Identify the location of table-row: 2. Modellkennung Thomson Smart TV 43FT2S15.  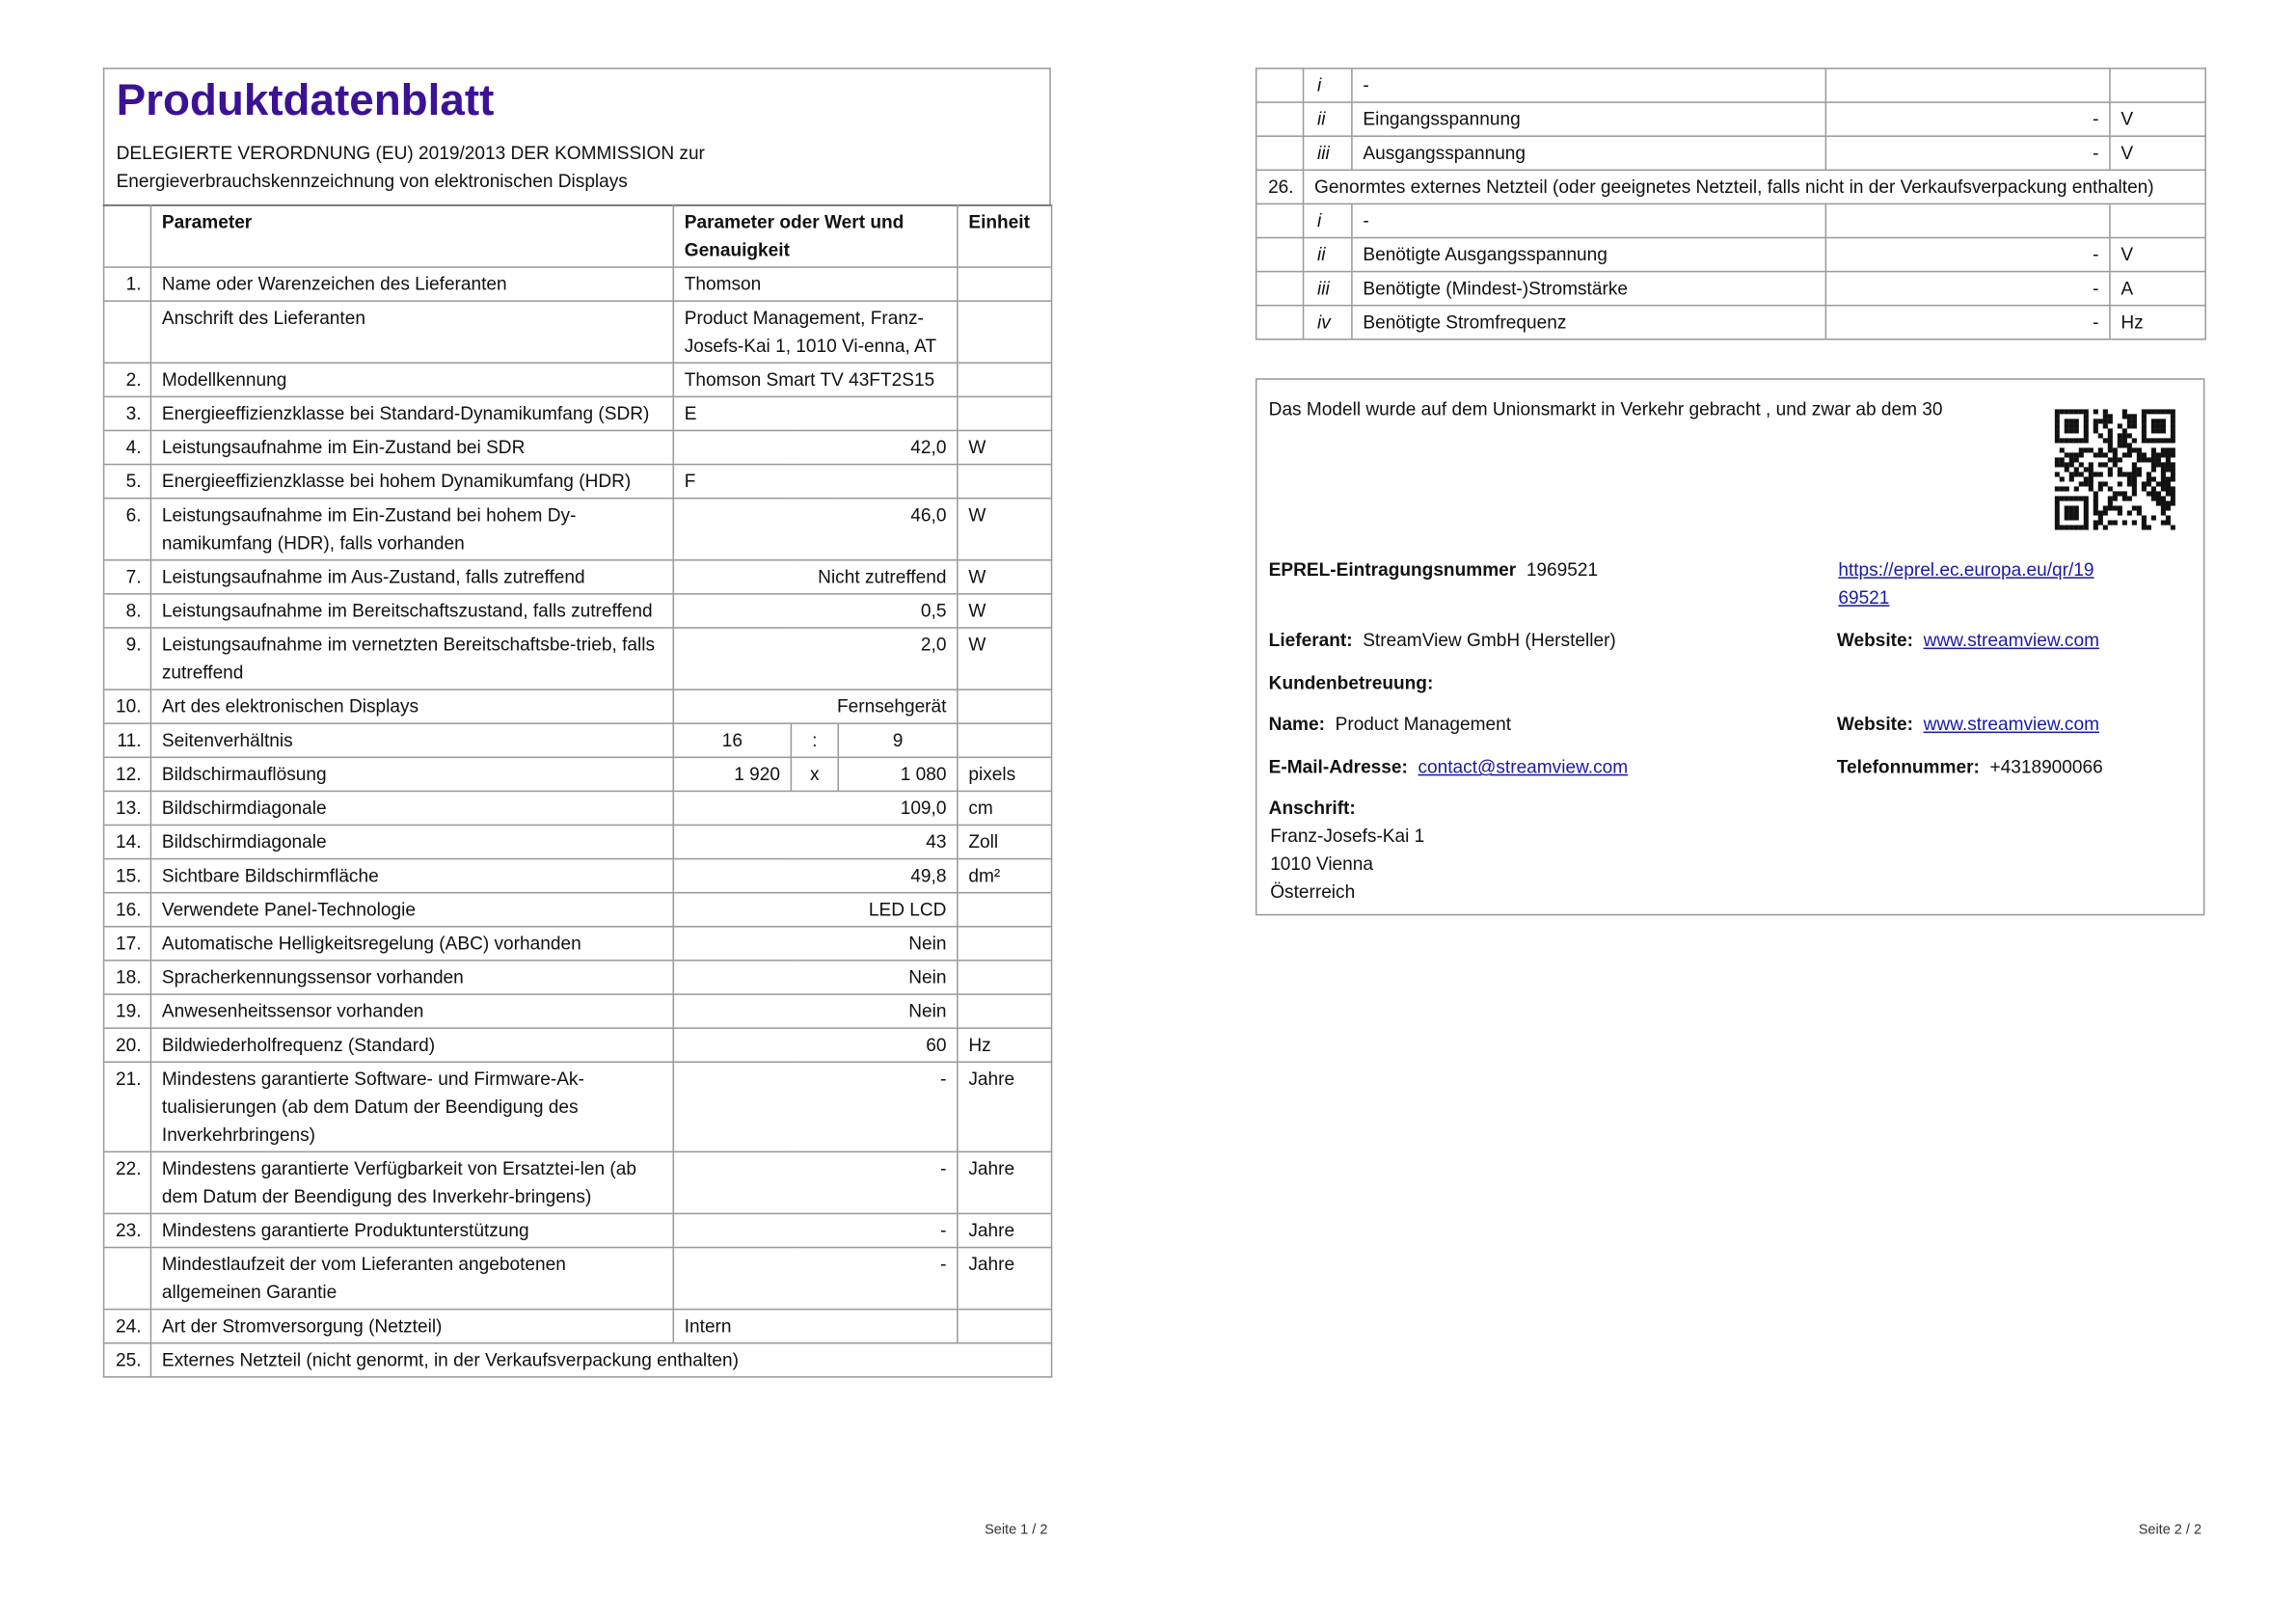
(577, 380).